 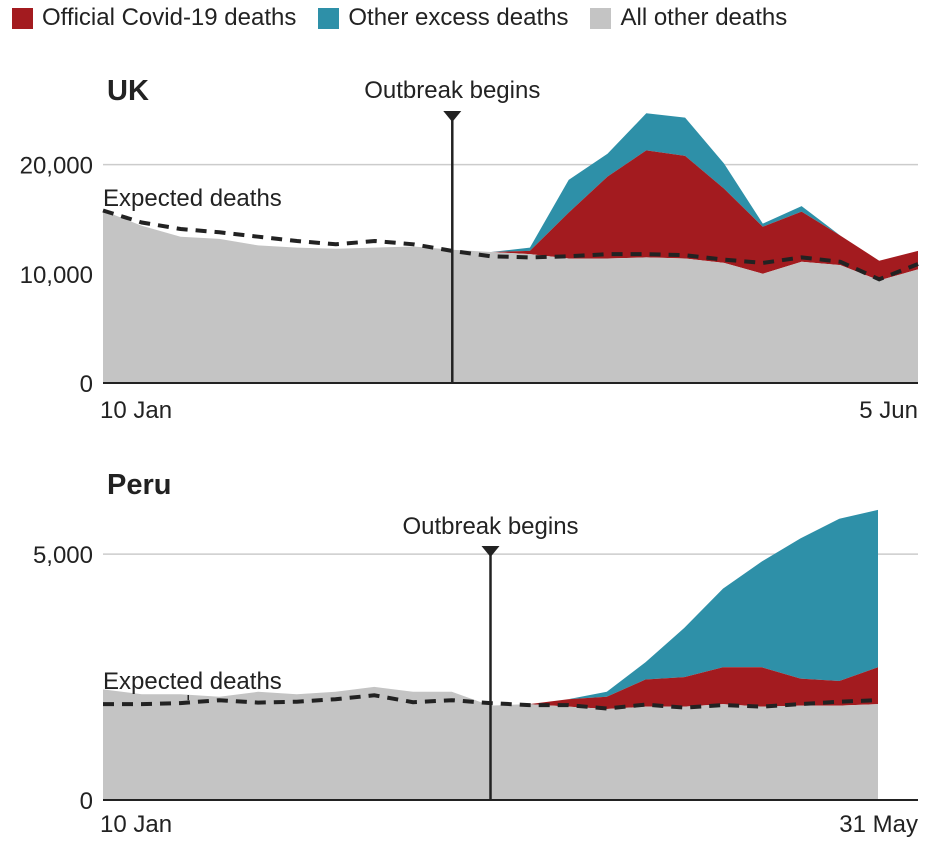 What do you see at coordinates (56, 275) in the screenshot?
I see `y-tick-label: 10,000` at bounding box center [56, 275].